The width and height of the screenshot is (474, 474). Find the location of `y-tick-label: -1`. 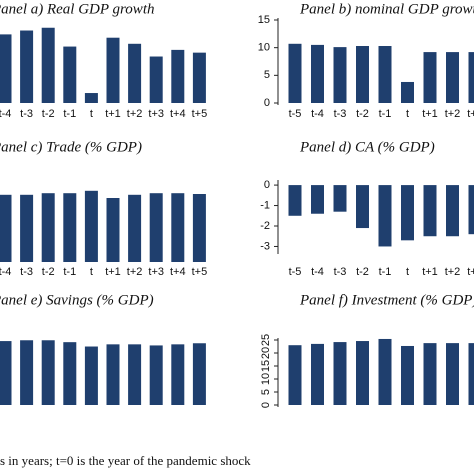

y-tick-label: -1 is located at coordinates (265, 205).